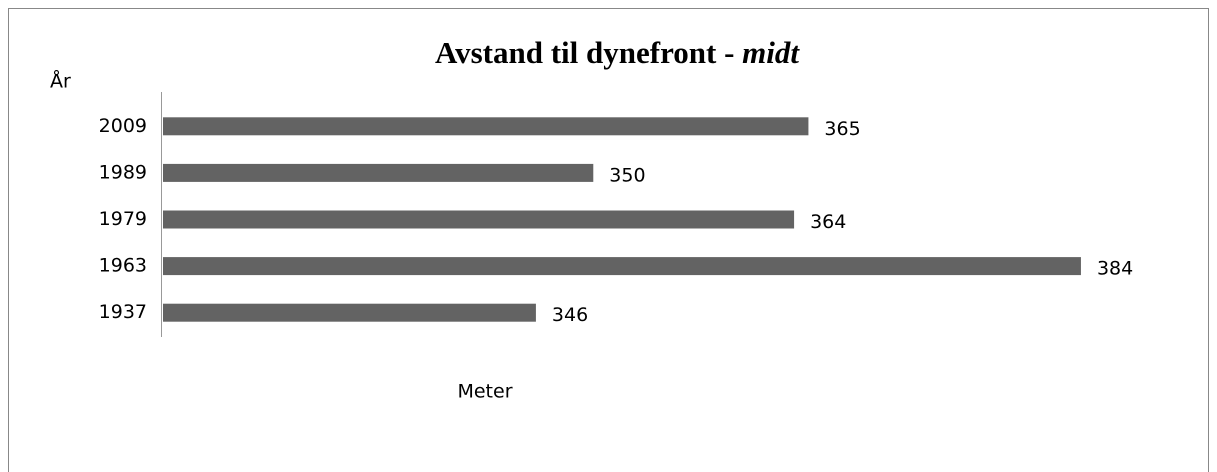 The height and width of the screenshot is (472, 1217). What do you see at coordinates (828, 222) in the screenshot?
I see `data-label: 364` at bounding box center [828, 222].